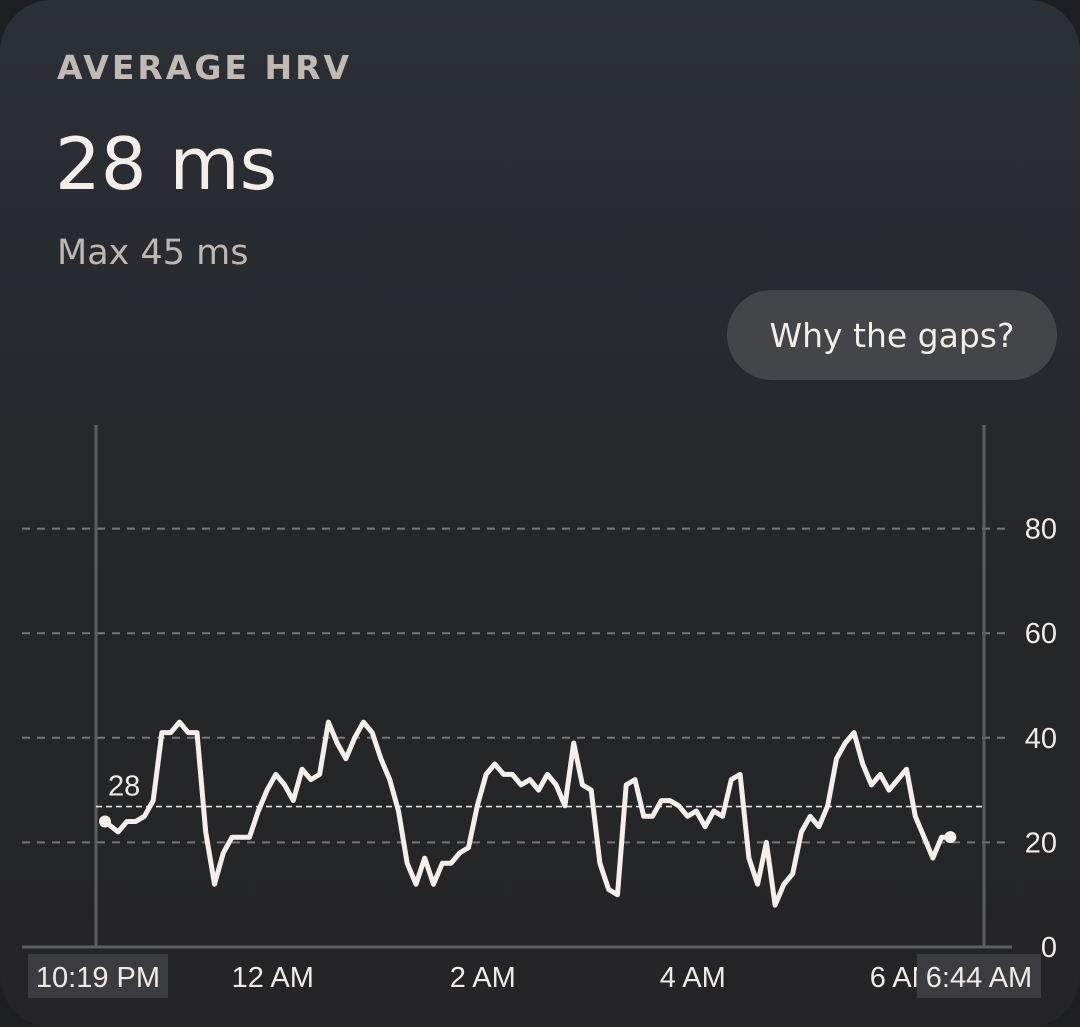 The width and height of the screenshot is (1080, 1027). I want to click on hrv-series-line, so click(527, 813).